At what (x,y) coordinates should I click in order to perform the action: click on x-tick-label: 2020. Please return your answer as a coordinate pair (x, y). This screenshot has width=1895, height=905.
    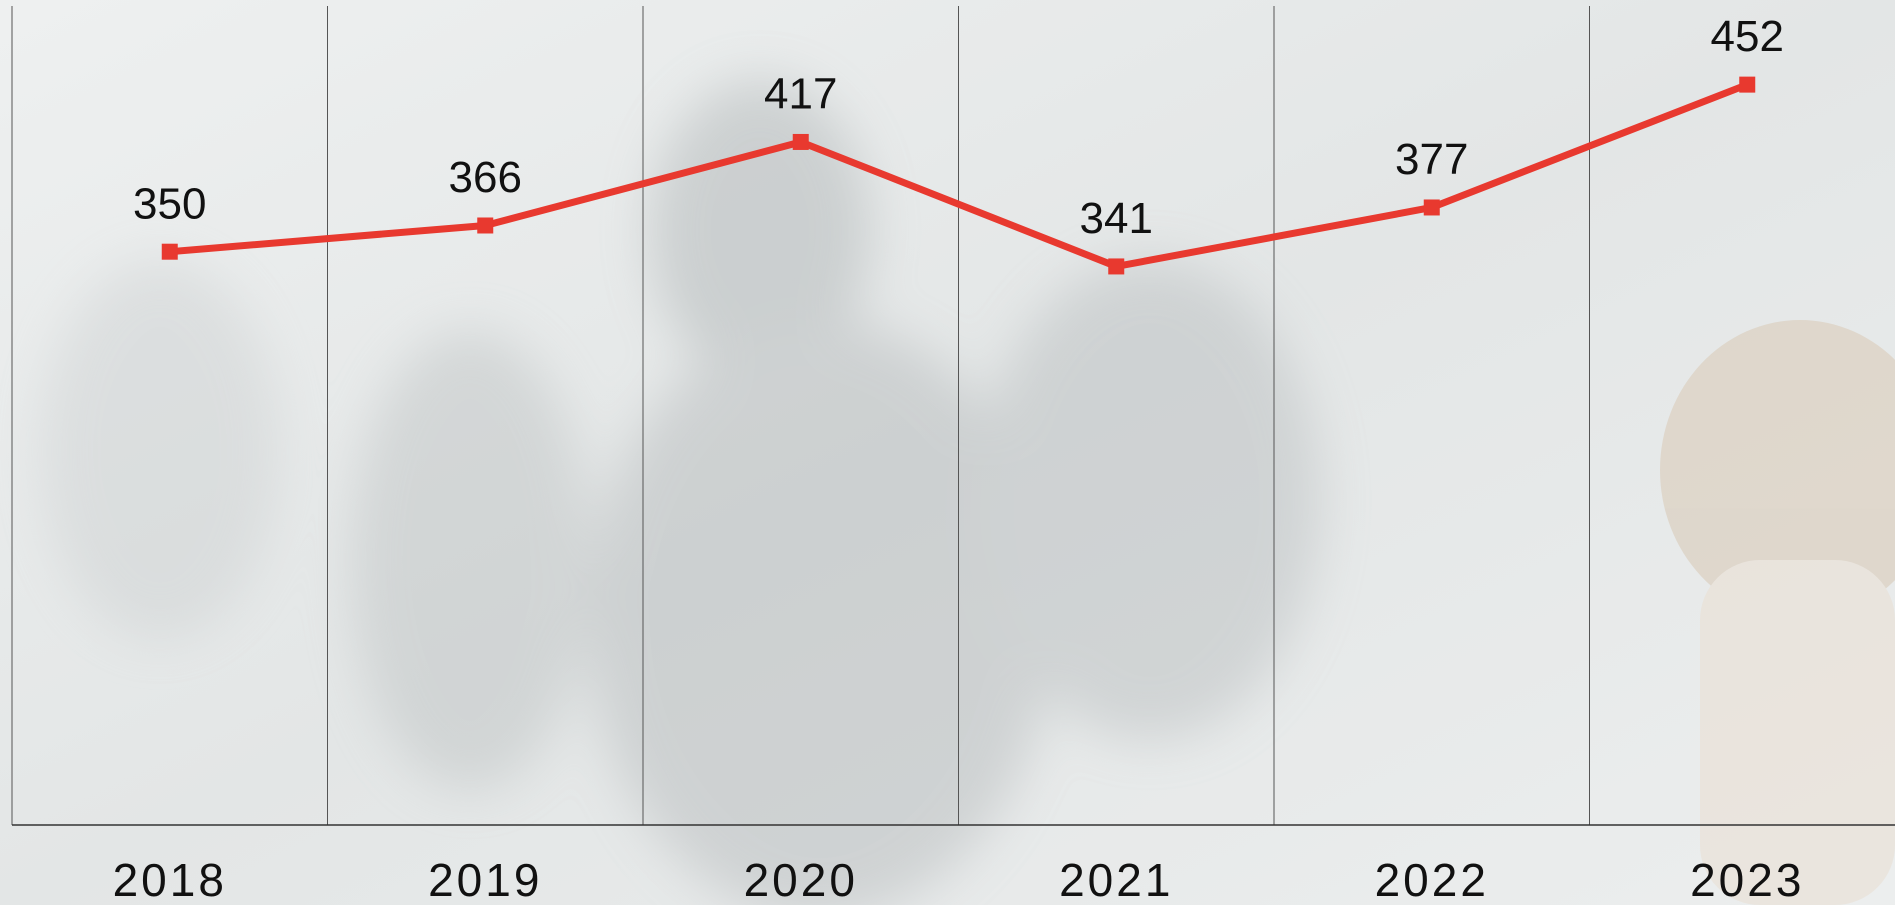
    Looking at the image, I should click on (801, 879).